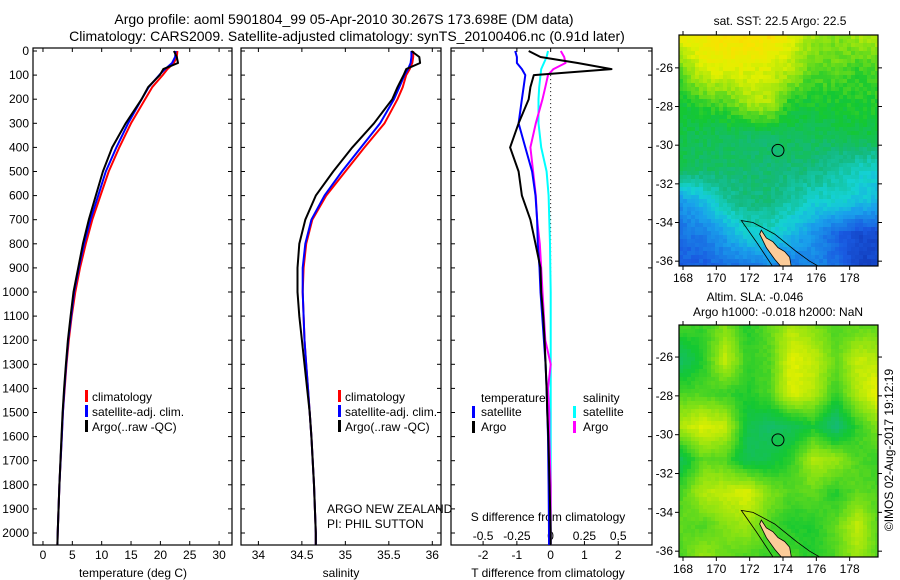 Image resolution: width=900 pixels, height=580 pixels. What do you see at coordinates (778, 312) in the screenshot?
I see `sla-map-subtitle: Argo h1000: -0.018 h2000: NaN` at bounding box center [778, 312].